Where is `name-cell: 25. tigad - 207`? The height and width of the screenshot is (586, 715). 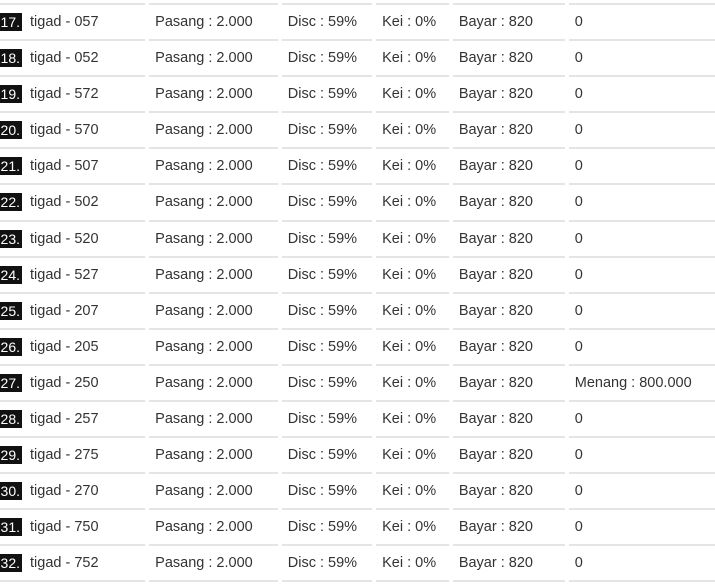
name-cell: 25. tigad - 207 is located at coordinates (73, 309).